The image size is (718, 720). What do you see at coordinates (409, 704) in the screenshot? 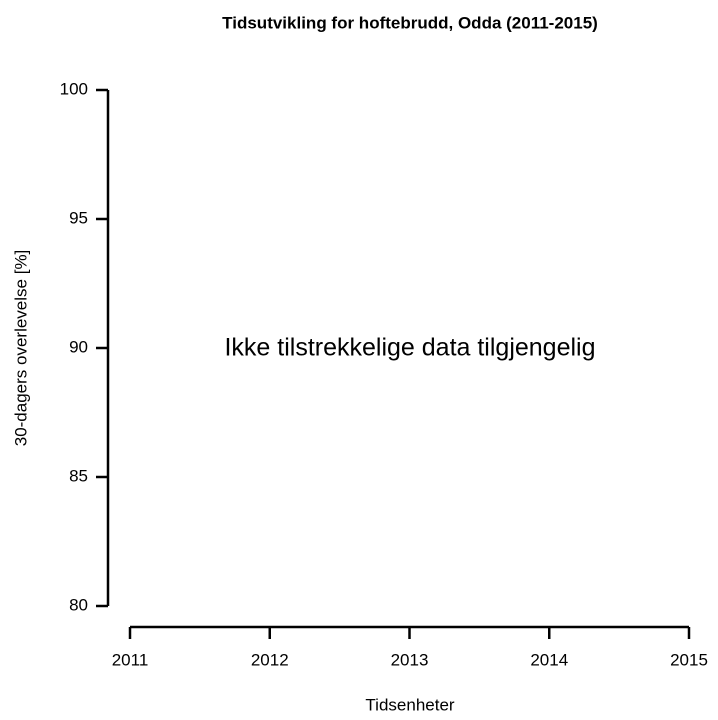
I see `x-axis-label: Tidsenheter` at bounding box center [409, 704].